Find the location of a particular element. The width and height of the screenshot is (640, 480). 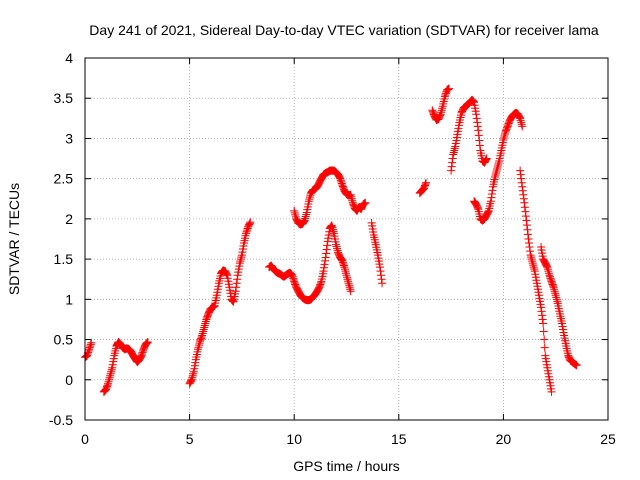

y-tick-label-8: 3.5 is located at coordinates (64, 98).